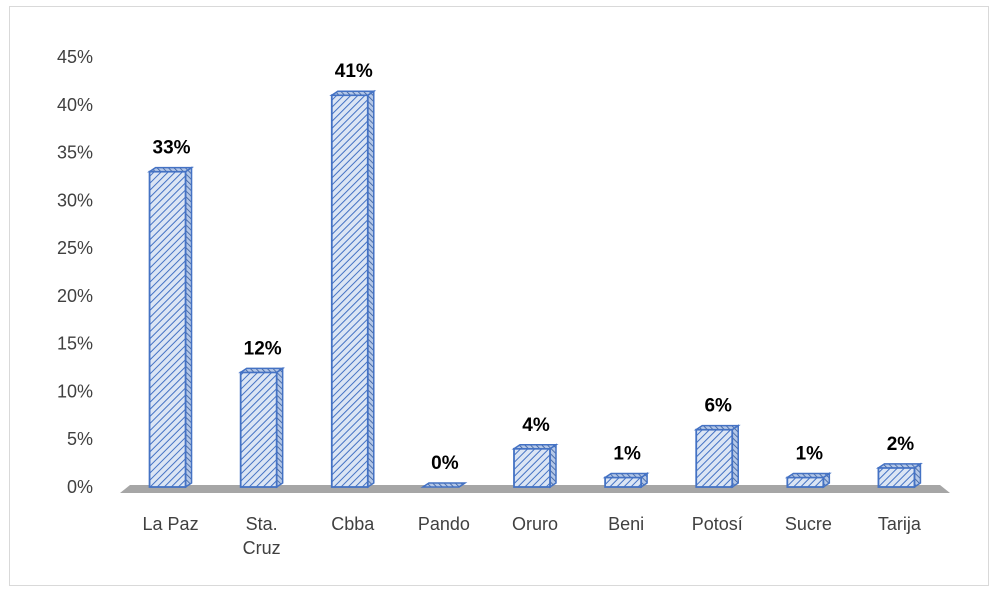 This screenshot has width=1001, height=592. What do you see at coordinates (172, 148) in the screenshot?
I see `data-label: 33%` at bounding box center [172, 148].